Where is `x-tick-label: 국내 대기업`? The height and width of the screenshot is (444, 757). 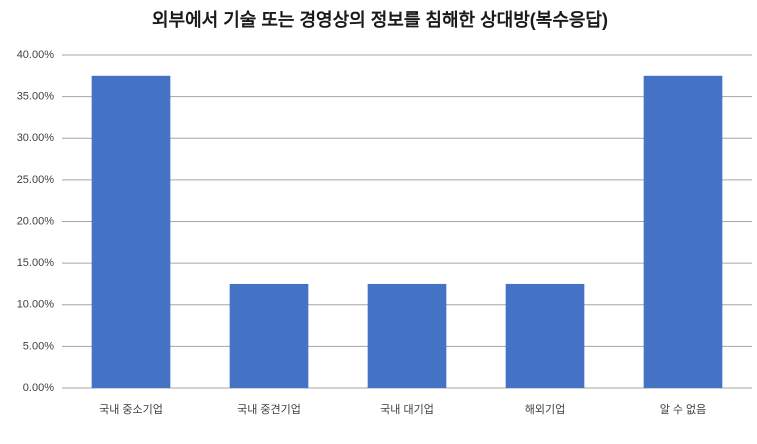
x-tick-label: 국내 대기업 is located at coordinates (407, 409).